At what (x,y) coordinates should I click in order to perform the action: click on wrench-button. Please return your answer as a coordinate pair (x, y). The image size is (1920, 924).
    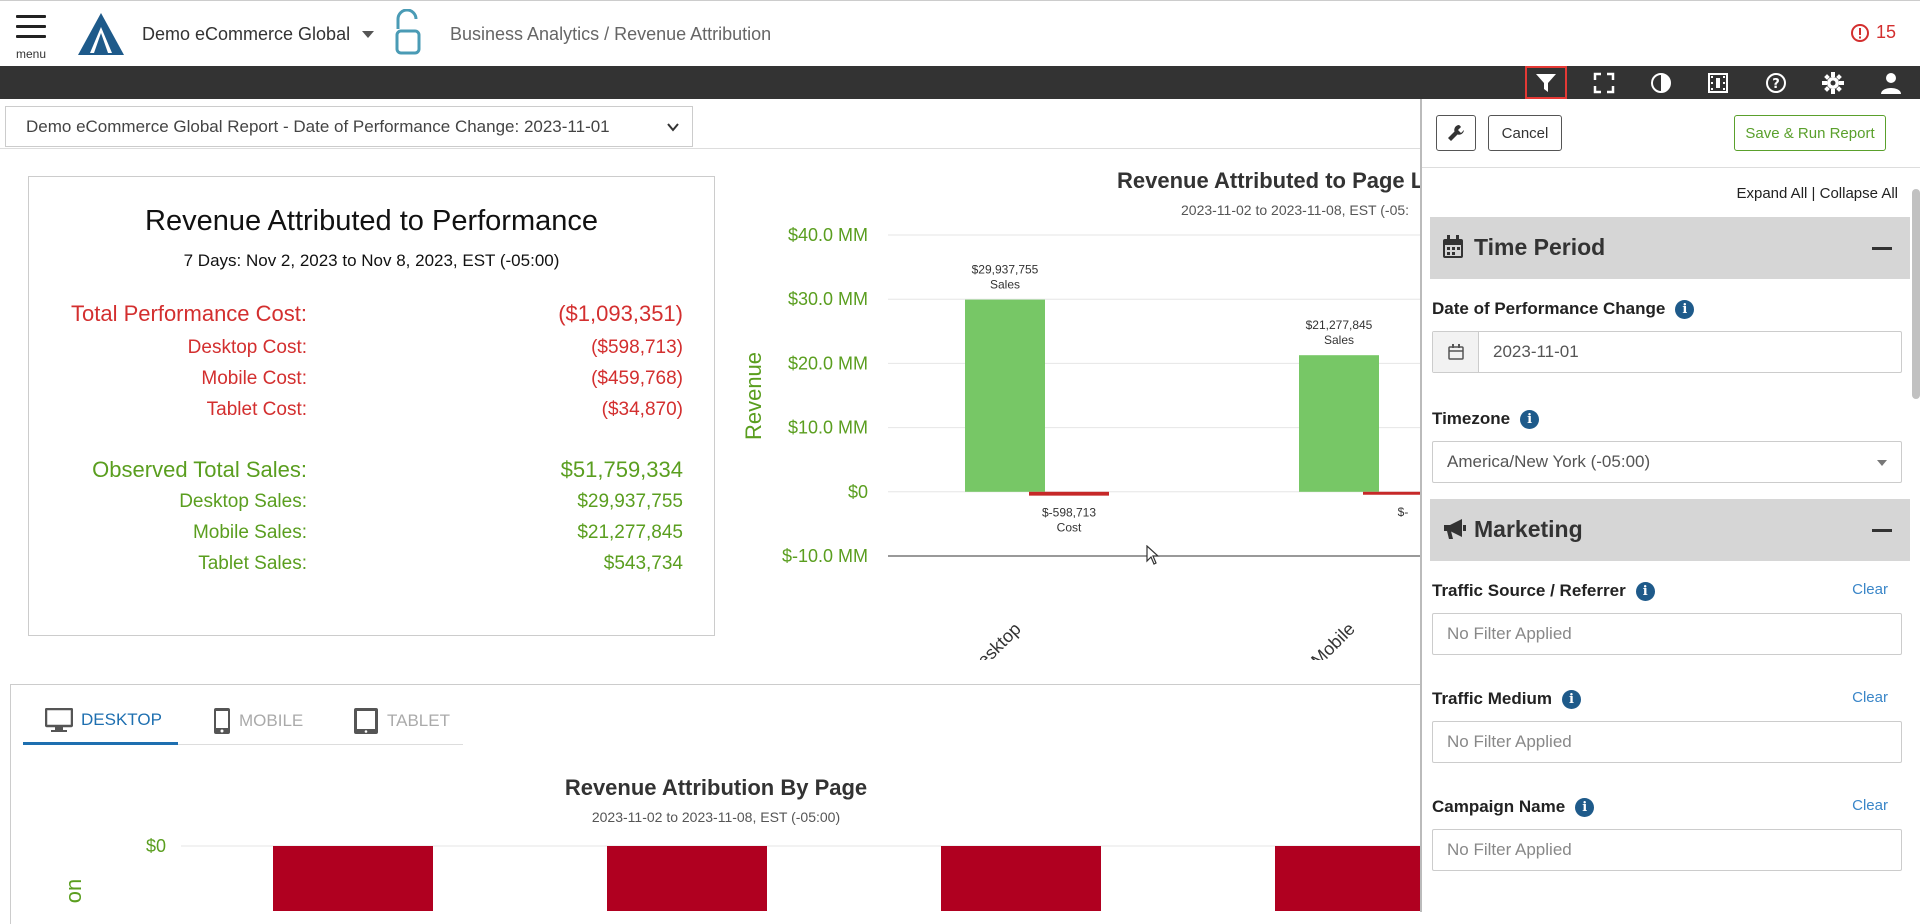
    Looking at the image, I should click on (1456, 133).